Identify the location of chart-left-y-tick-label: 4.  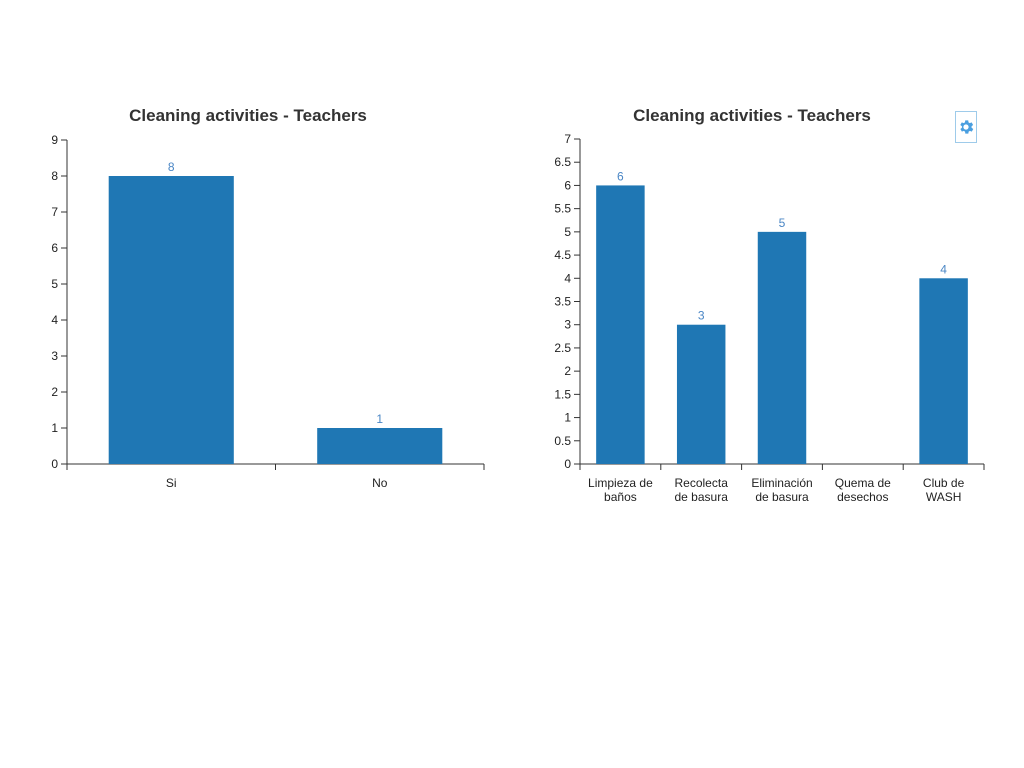
(54, 320).